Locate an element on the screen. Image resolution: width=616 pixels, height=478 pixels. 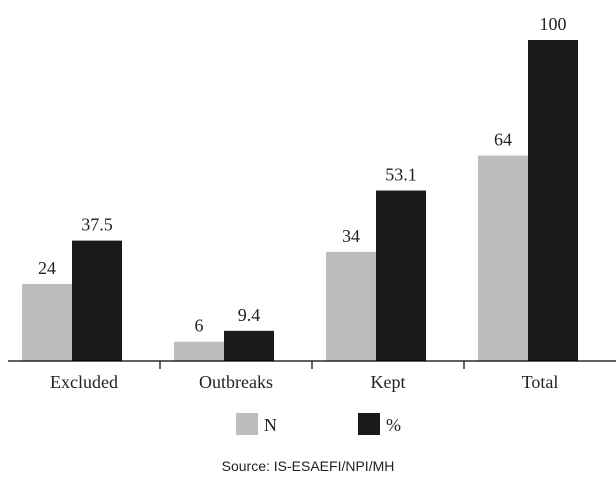
legend-label-n: N is located at coordinates (270, 425).